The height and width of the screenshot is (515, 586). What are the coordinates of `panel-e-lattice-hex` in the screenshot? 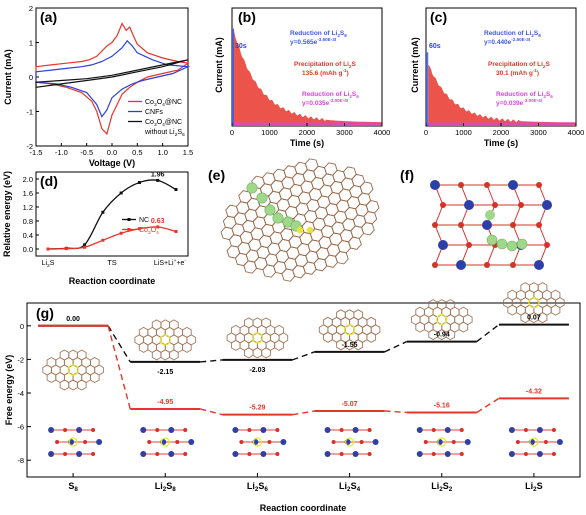 It's located at (355, 243).